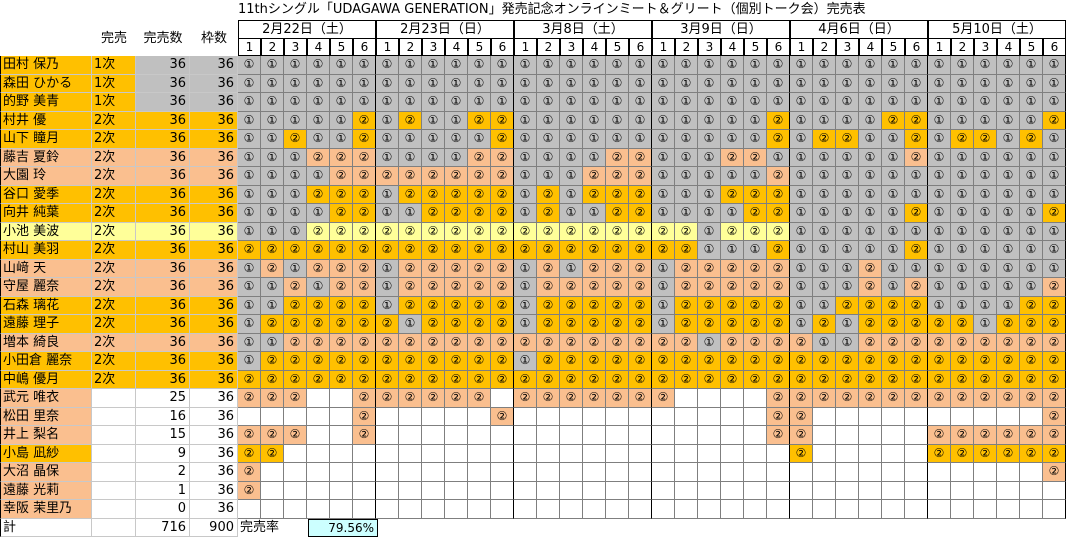 The height and width of the screenshot is (537, 1070). What do you see at coordinates (114, 472) in the screenshot?
I see `kanbai-status` at bounding box center [114, 472].